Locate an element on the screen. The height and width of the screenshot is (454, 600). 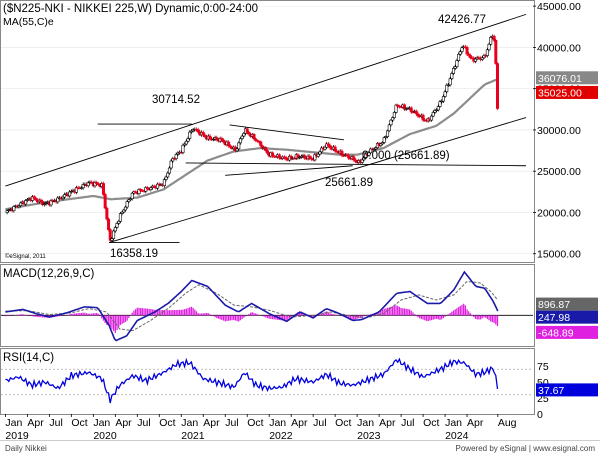
ma-value-tag-bg is located at coordinates (567, 78).